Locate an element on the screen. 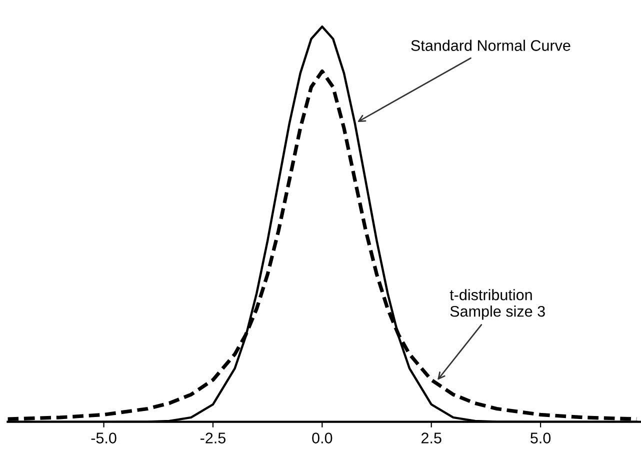 The height and width of the screenshot is (456, 641). annotation: t-distribution Sample size 3 is located at coordinates (497, 304).